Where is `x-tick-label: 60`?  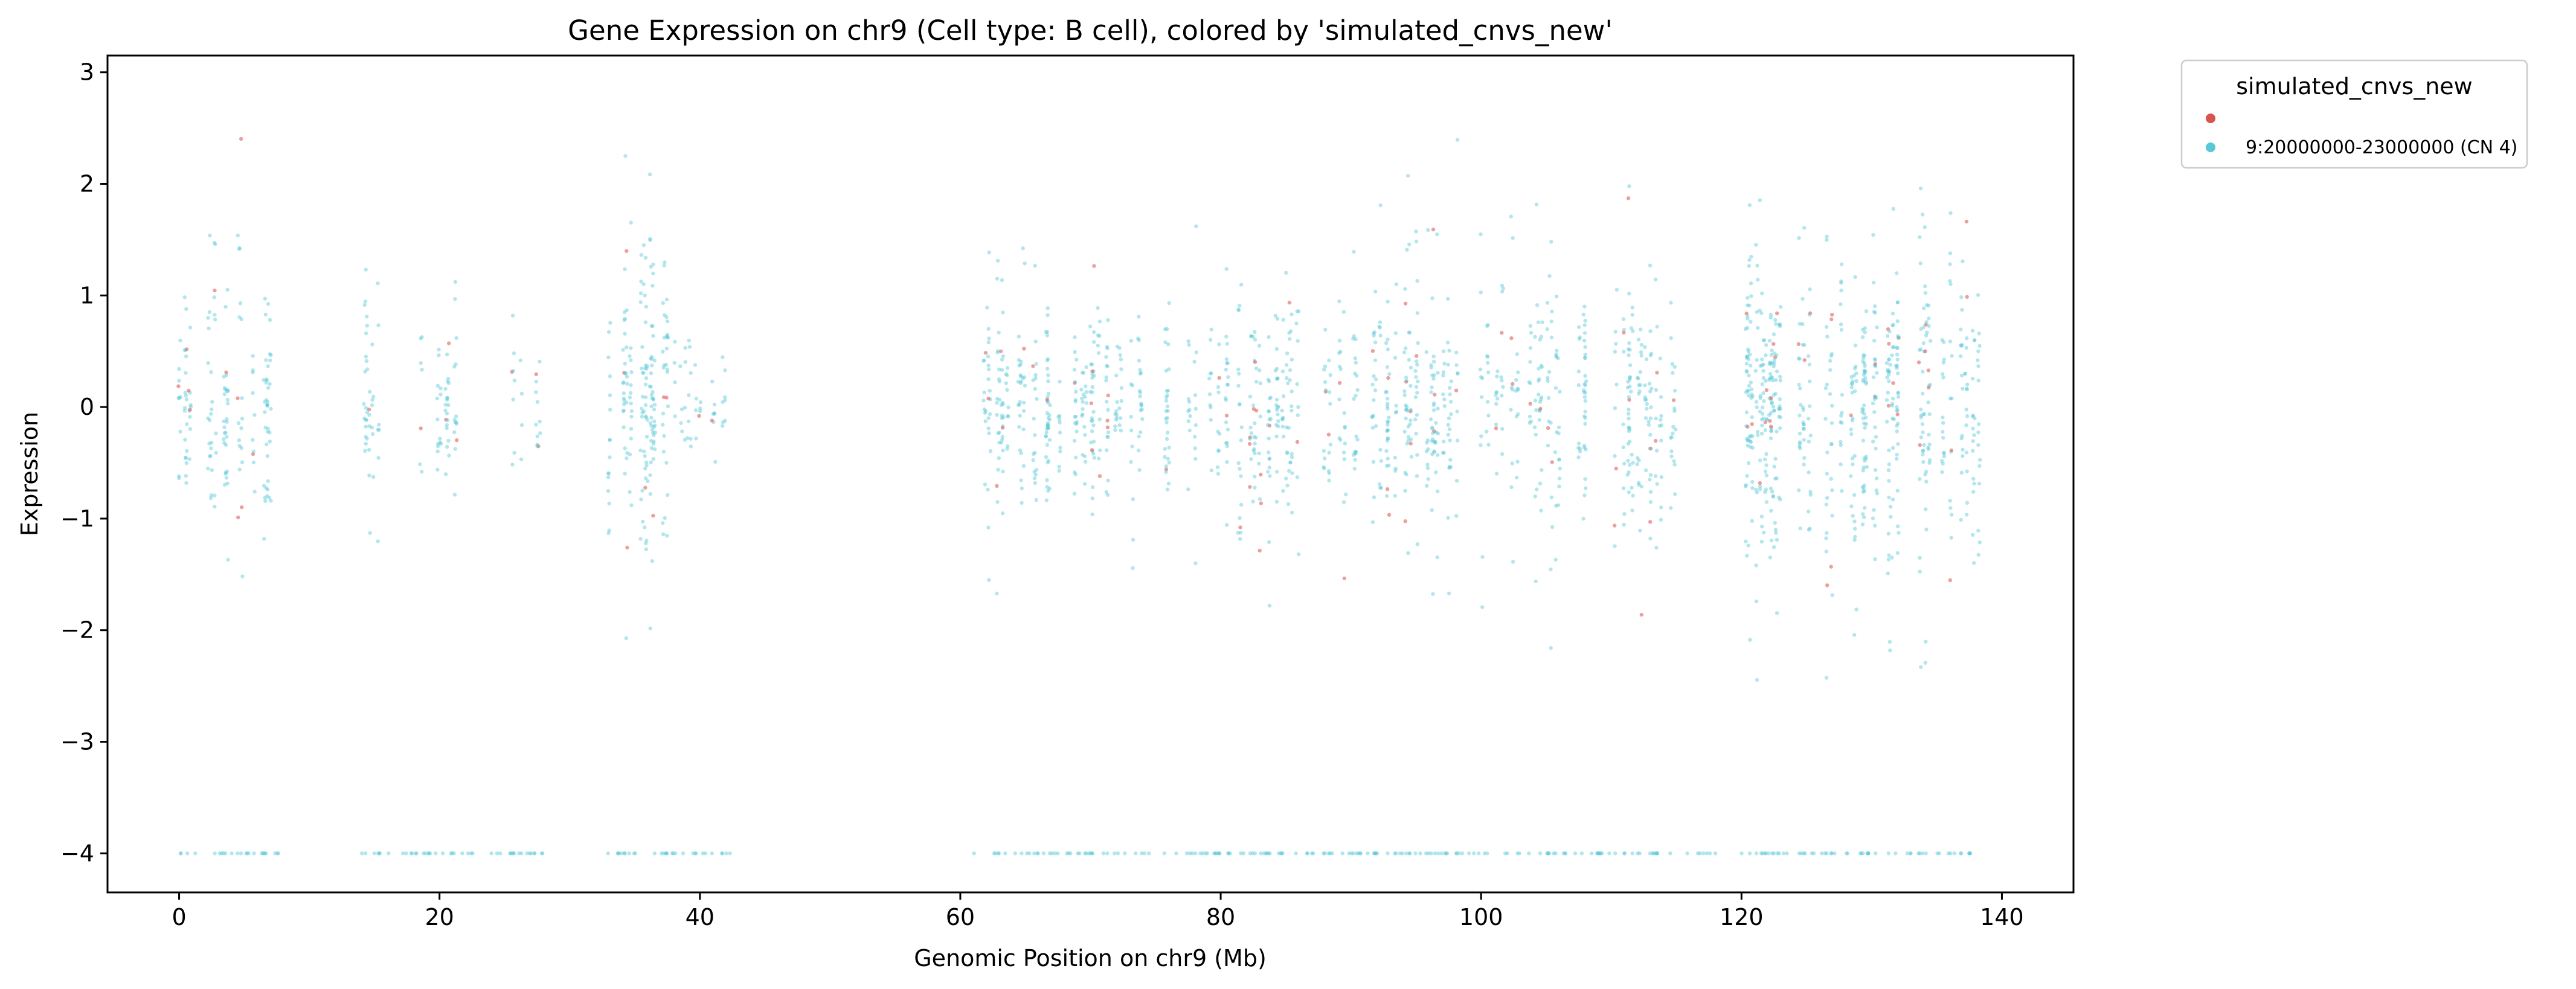
x-tick-label: 60 is located at coordinates (960, 917).